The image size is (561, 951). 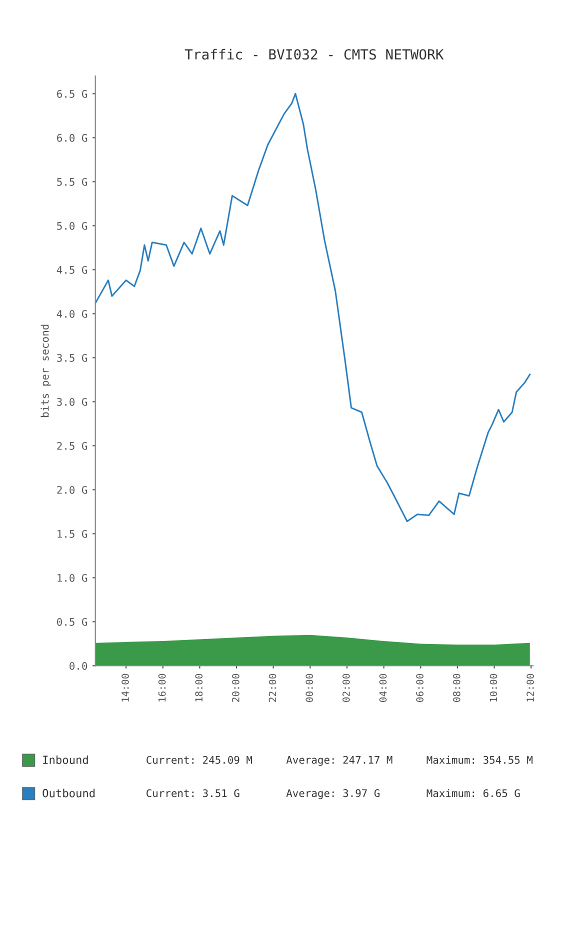 What do you see at coordinates (236, 688) in the screenshot?
I see `x-tick-label: 20:00` at bounding box center [236, 688].